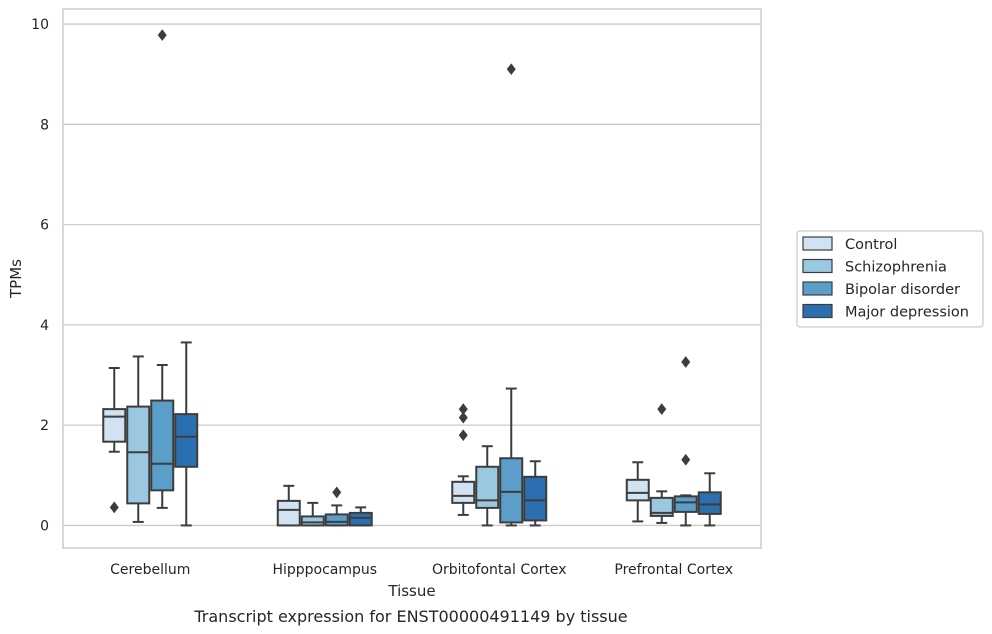 Image resolution: width=992 pixels, height=634 pixels. Describe the element at coordinates (499, 570) in the screenshot. I see `x-tick-label: Orbitofontal Cortex` at that location.